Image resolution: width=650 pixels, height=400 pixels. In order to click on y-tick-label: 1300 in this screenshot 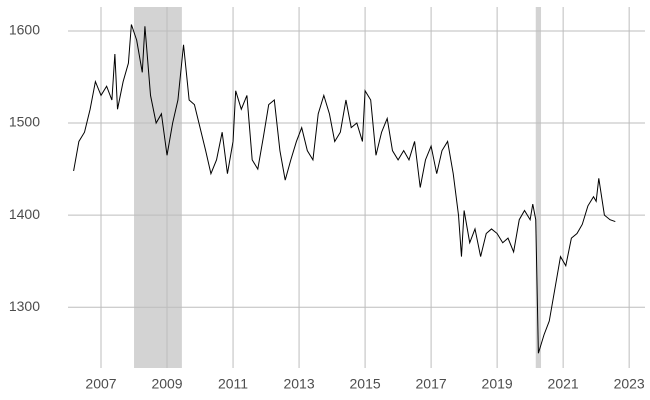, I will do `click(24, 306)`.